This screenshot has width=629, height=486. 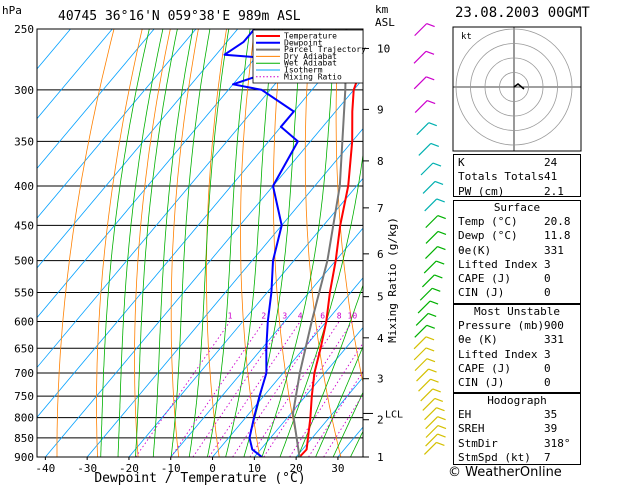 I want to click on surface-row: θe(K) 331, so click(x=517, y=251).